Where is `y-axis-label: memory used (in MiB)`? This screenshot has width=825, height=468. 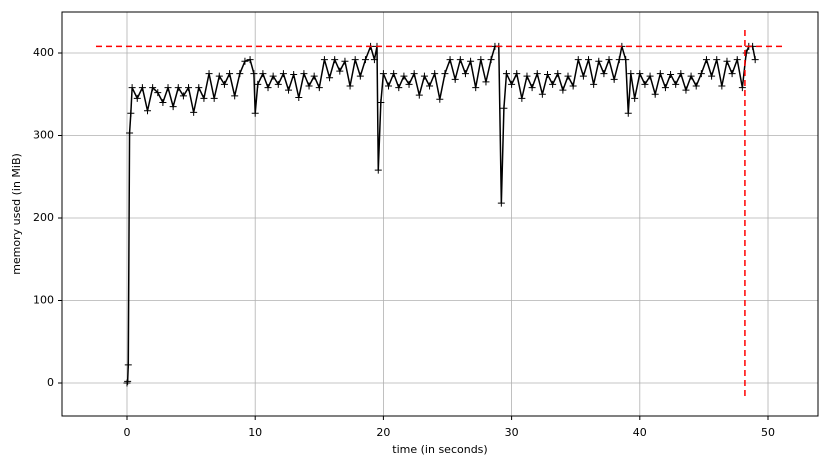 y-axis-label: memory used (in MiB) is located at coordinates (16, 214).